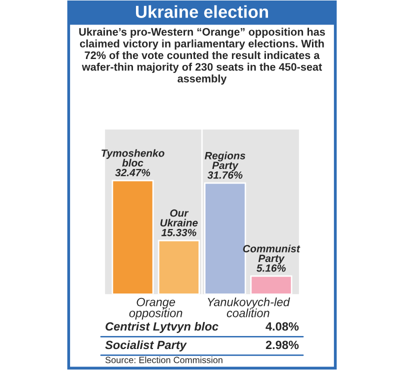 The image size is (404, 370). Describe the element at coordinates (178, 232) in the screenshot. I see `data-label: 15.33%` at that location.